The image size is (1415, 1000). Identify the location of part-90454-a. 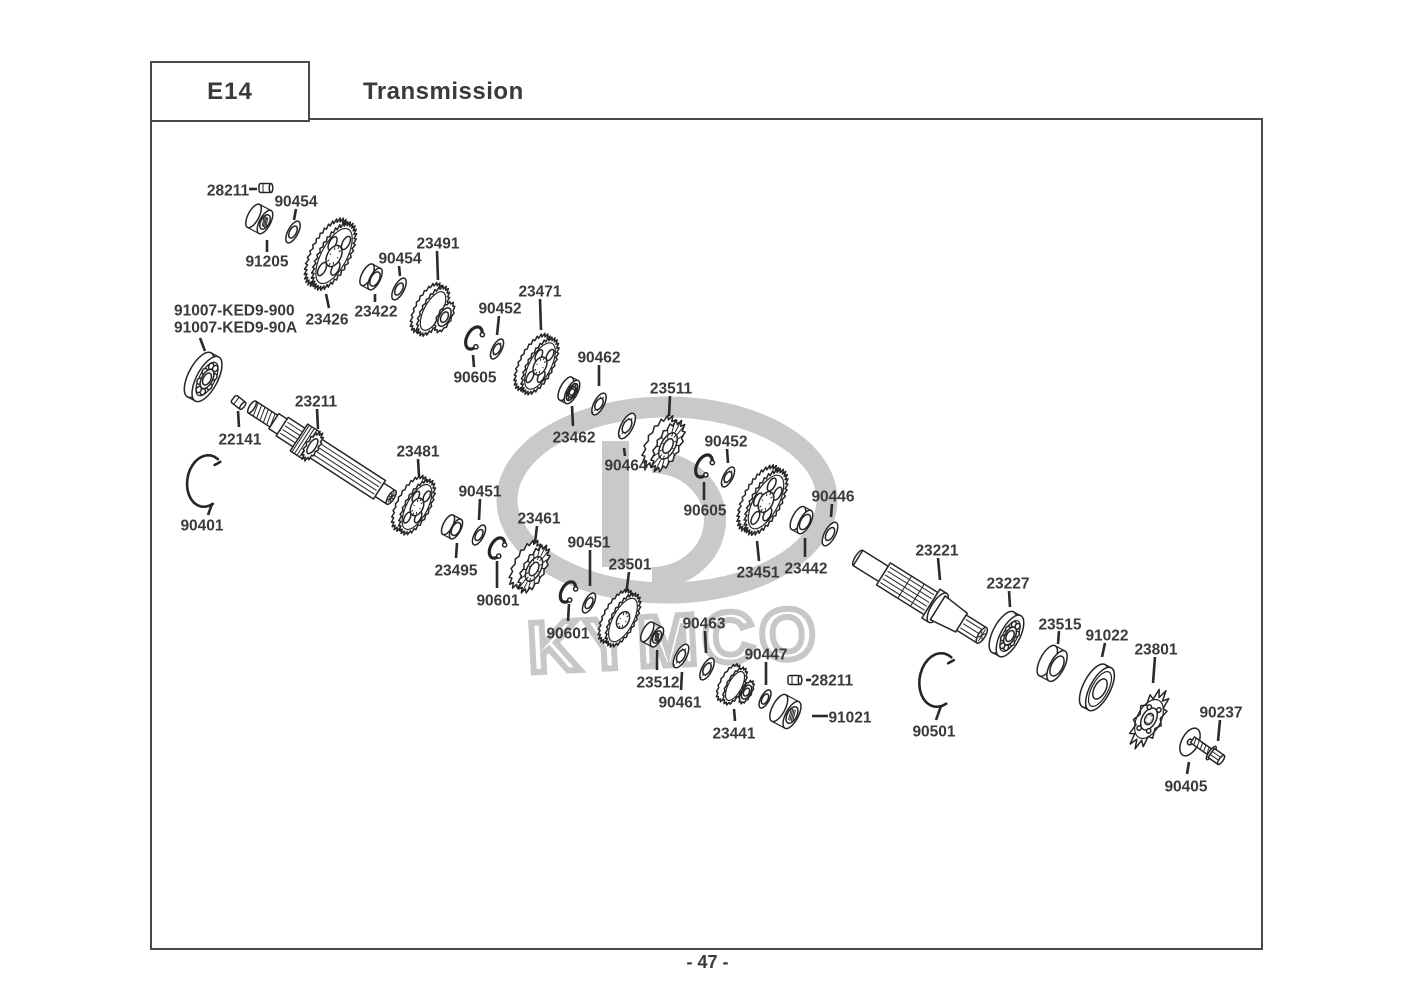
(293, 226).